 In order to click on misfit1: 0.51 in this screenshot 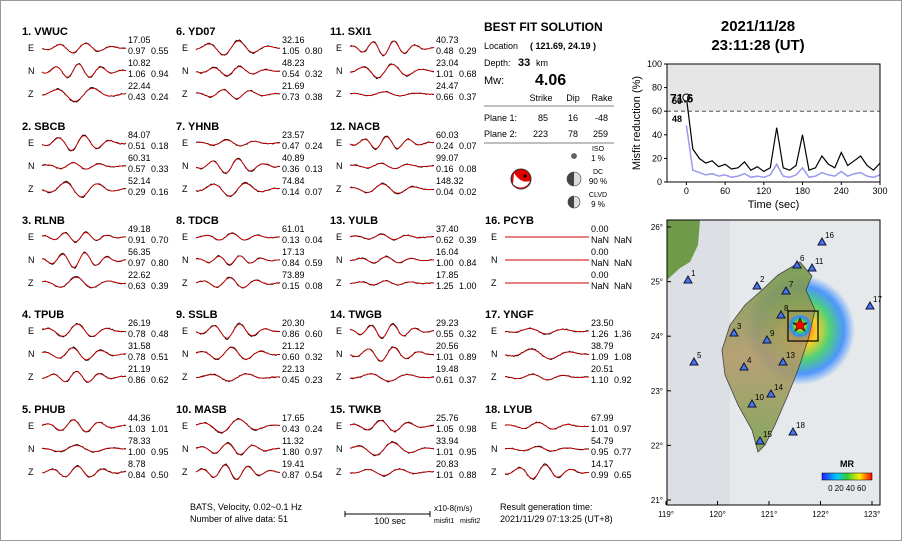, I will do `click(137, 146)`.